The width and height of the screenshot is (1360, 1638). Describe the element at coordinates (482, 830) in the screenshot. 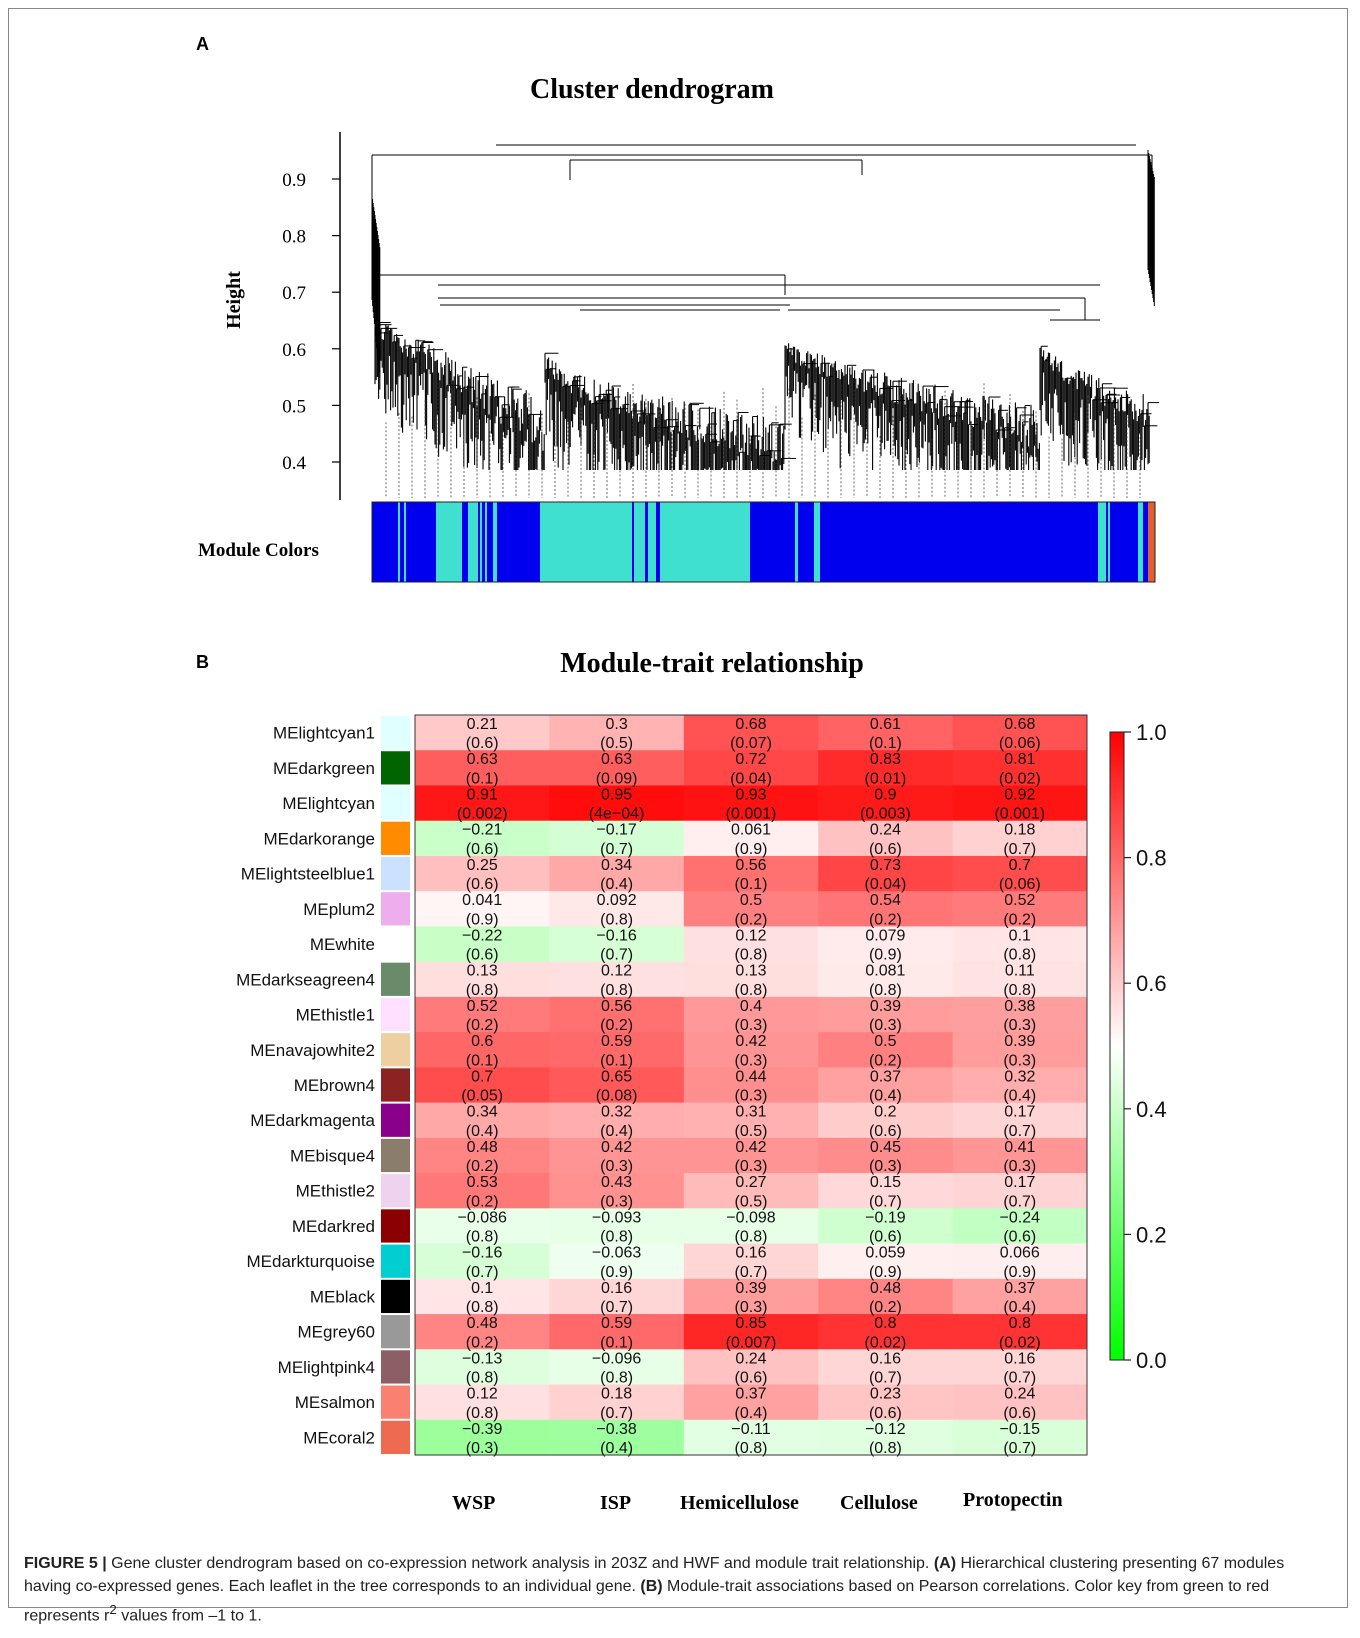

I see `heatmap-cell-value: −0.21` at that location.